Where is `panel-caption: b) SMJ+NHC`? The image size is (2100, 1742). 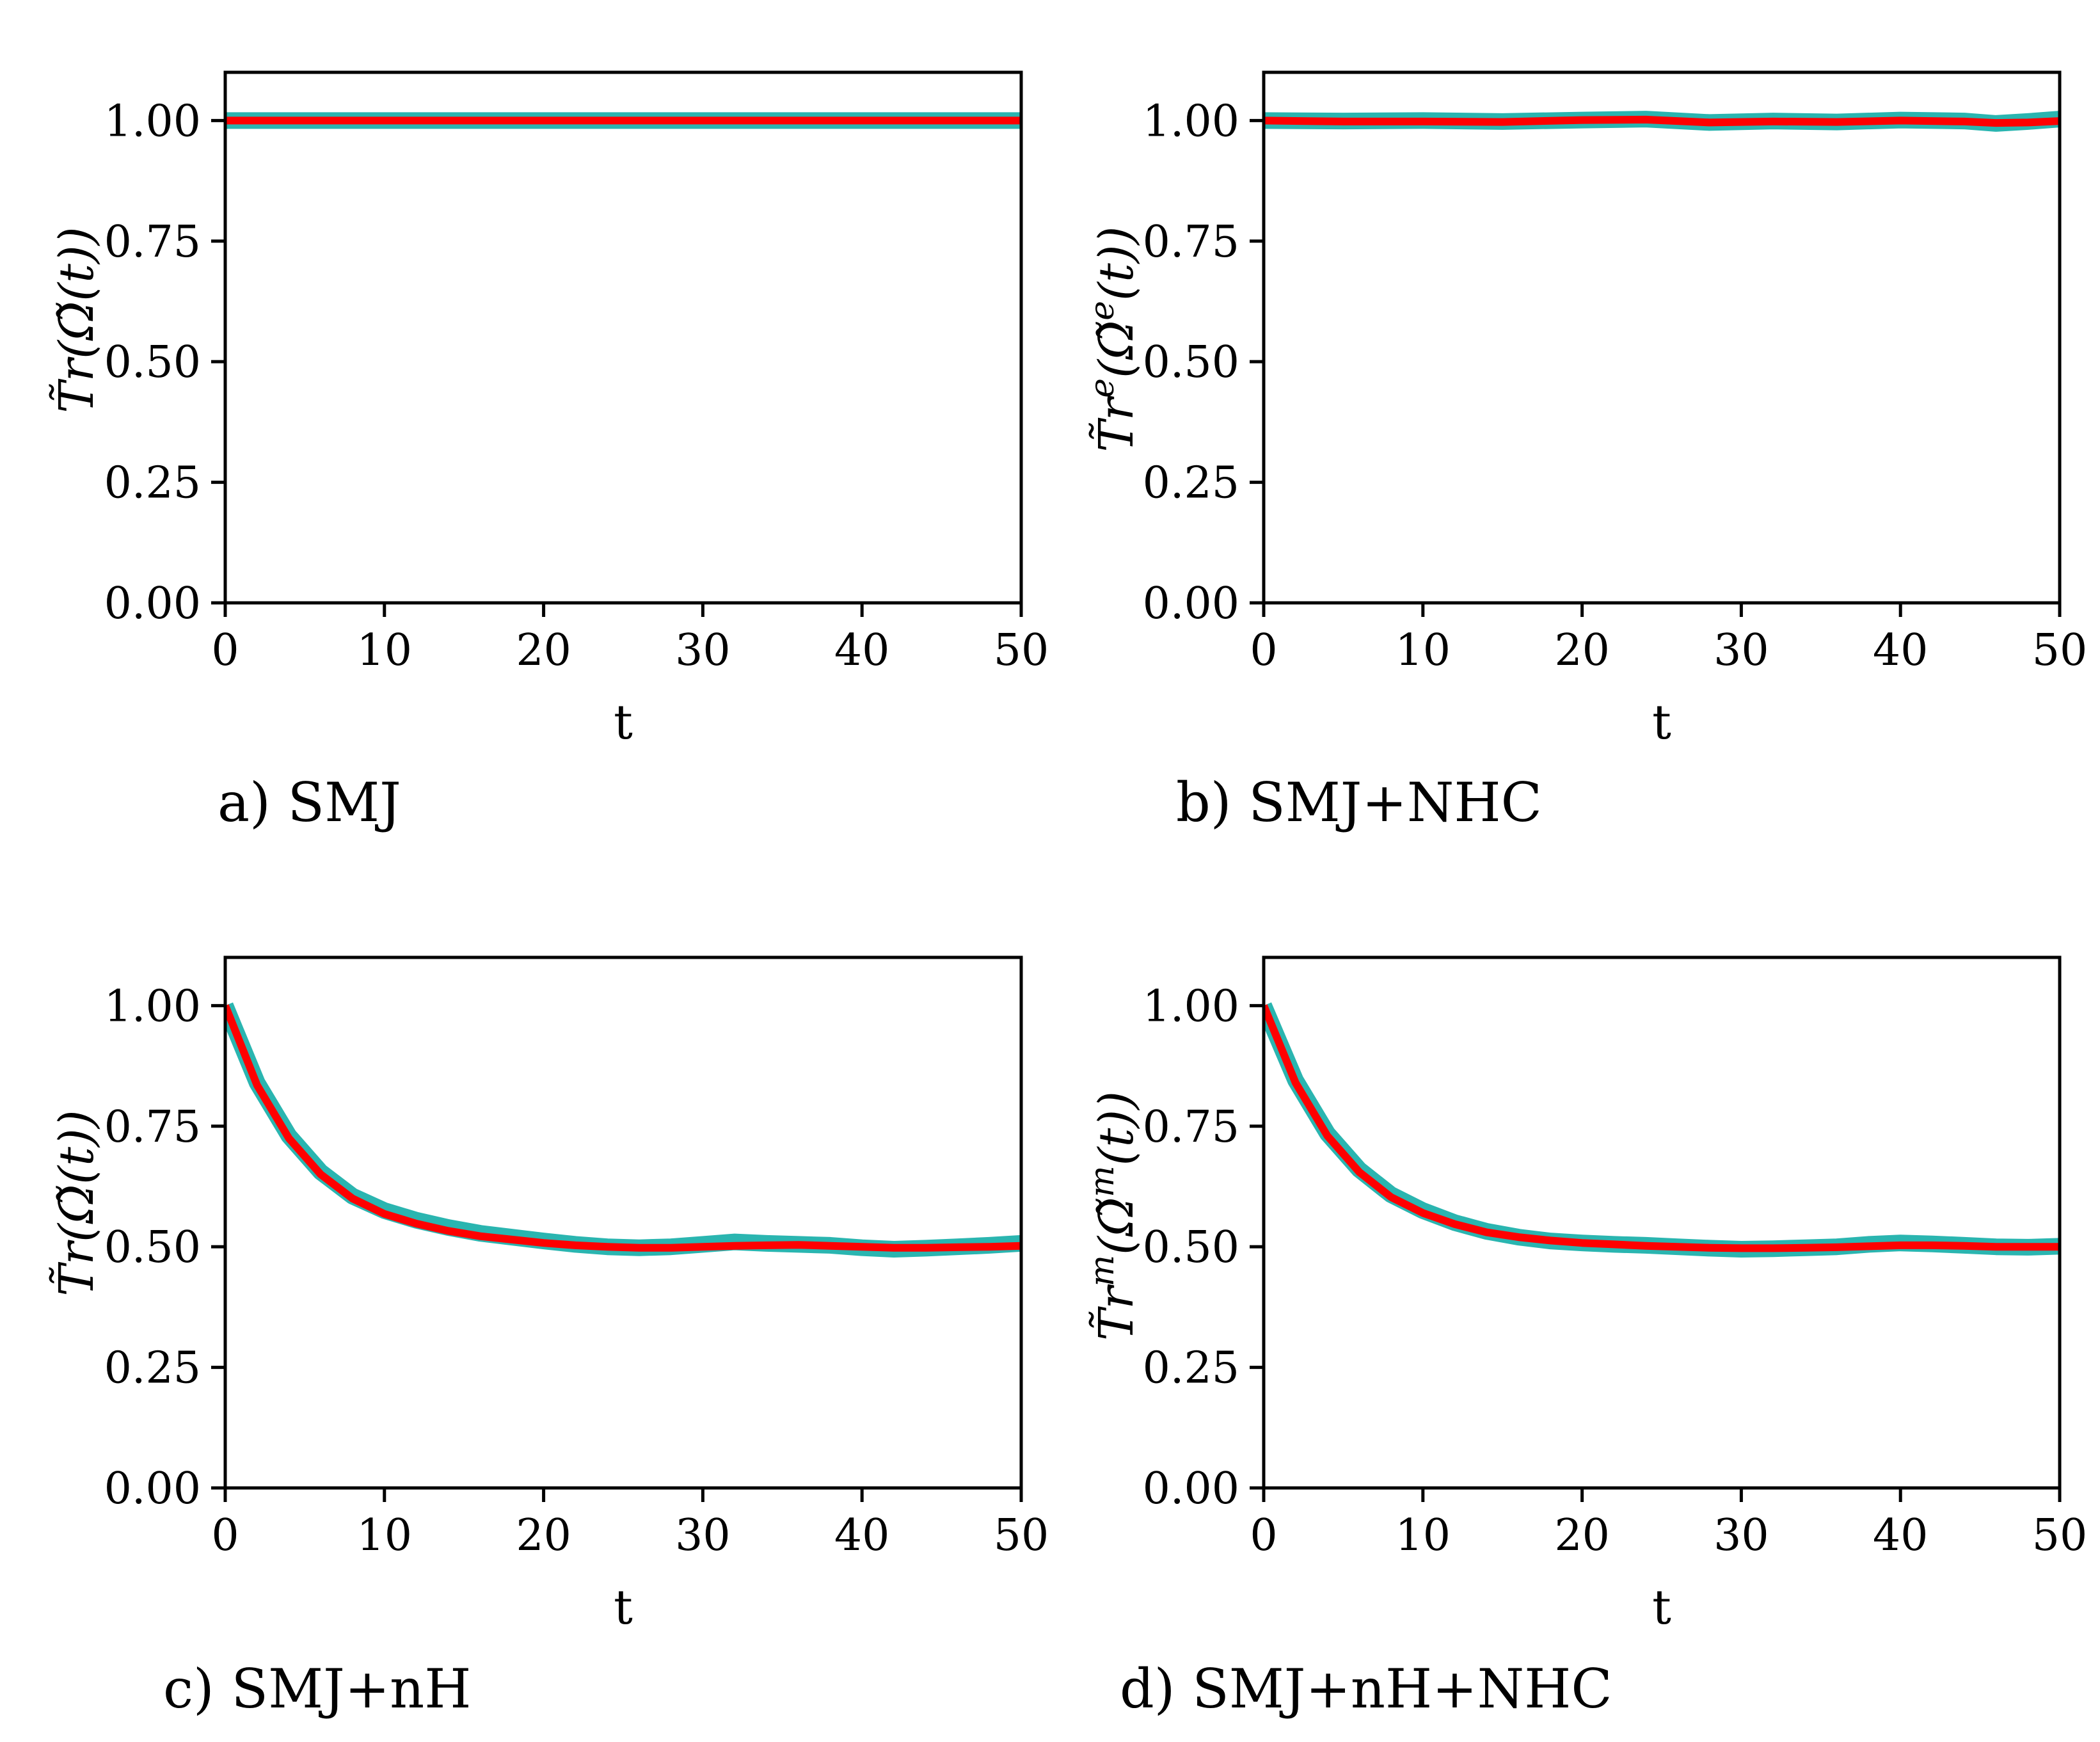 panel-caption: b) SMJ+NHC is located at coordinates (1359, 802).